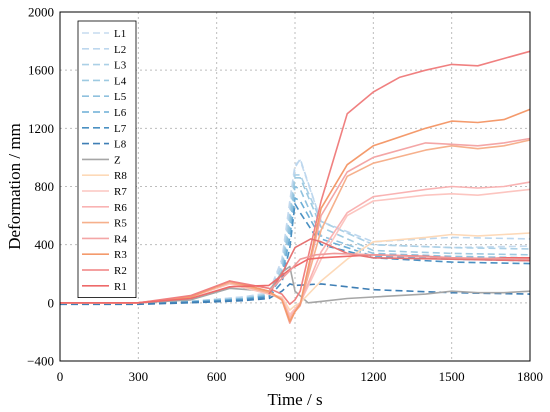 Image resolution: width=550 pixels, height=412 pixels. Describe the element at coordinates (217, 376) in the screenshot. I see `x-tick-label: 600` at that location.